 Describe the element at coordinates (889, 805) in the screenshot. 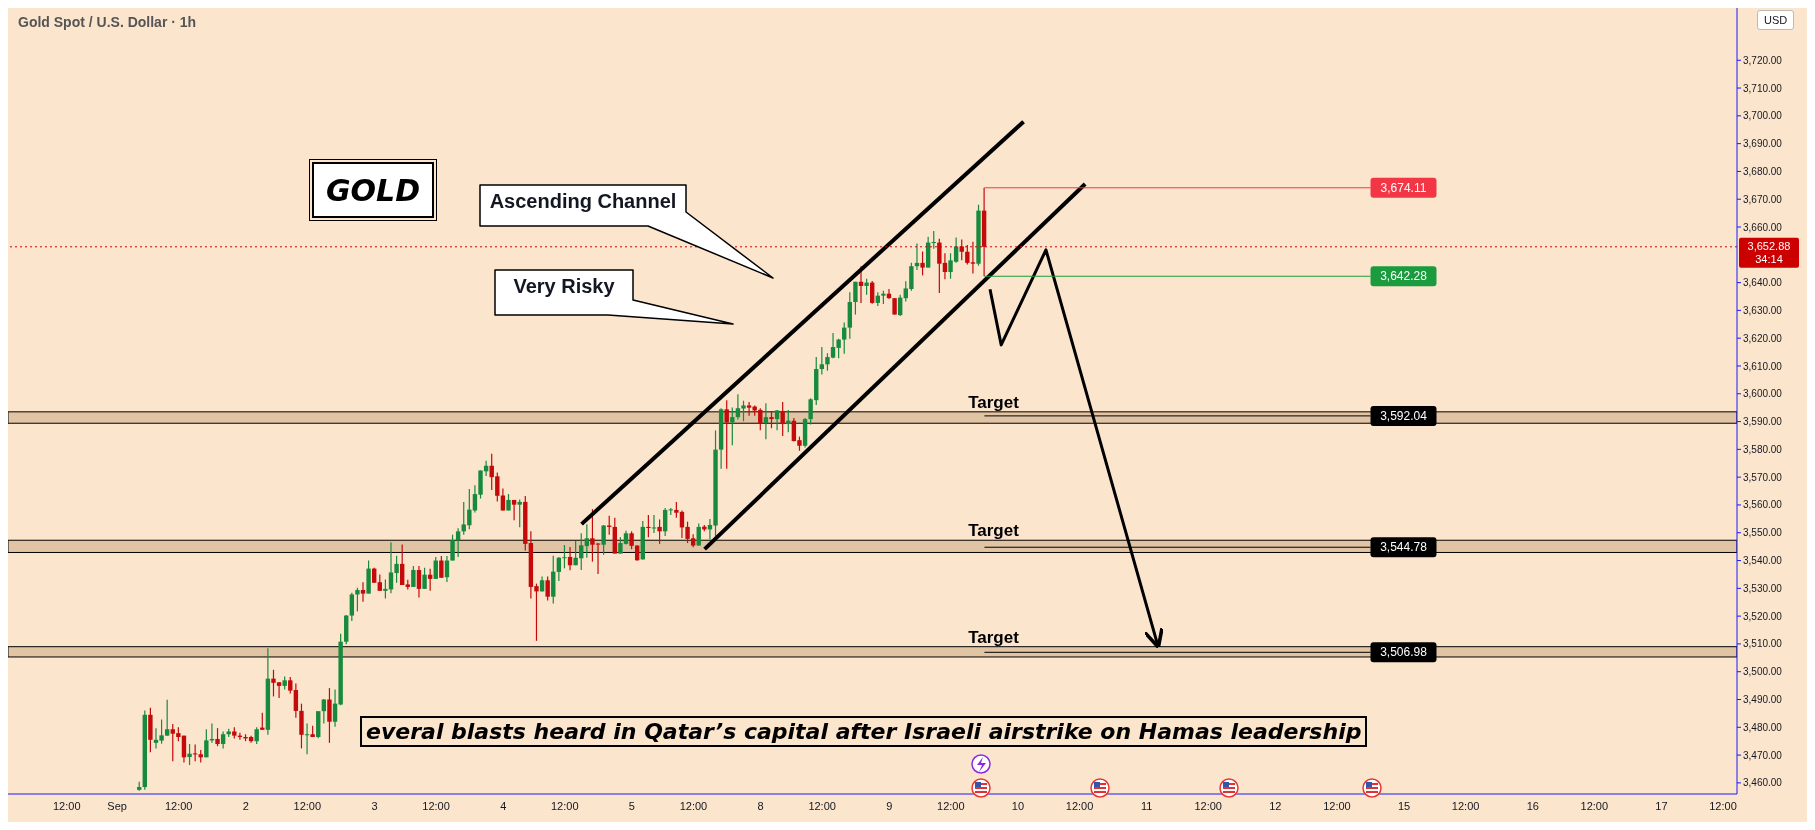

I see `x-tick-label: 9` at that location.